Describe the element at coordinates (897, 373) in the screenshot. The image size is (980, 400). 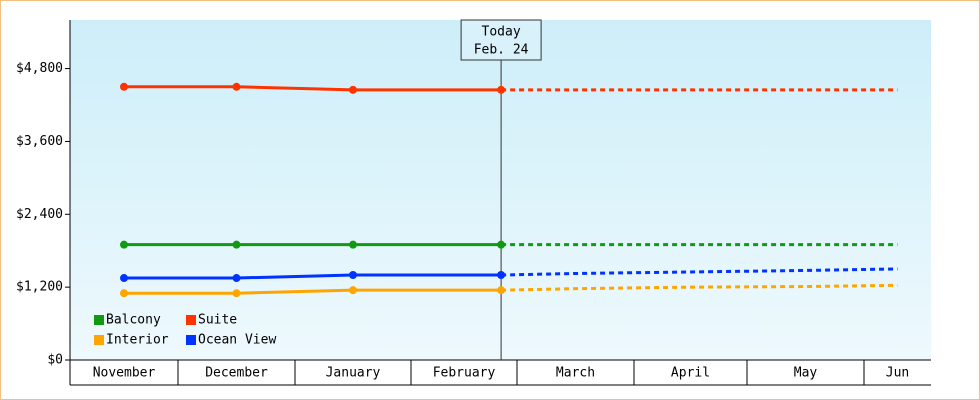
I see `x-tick-label: Jun` at that location.